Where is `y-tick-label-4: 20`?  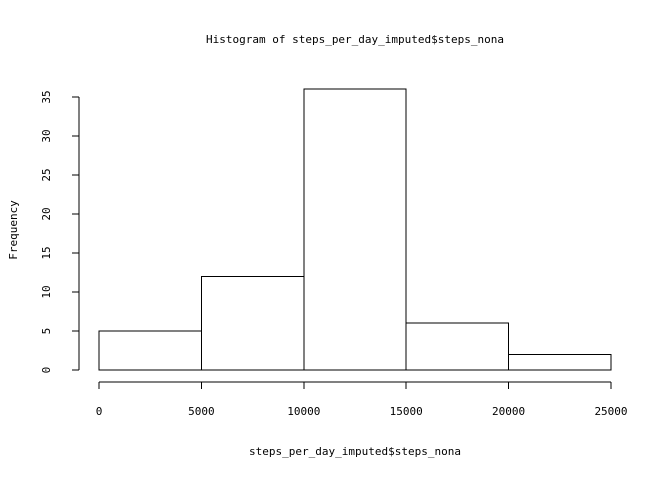 y-tick-label-4: 20 is located at coordinates (46, 213).